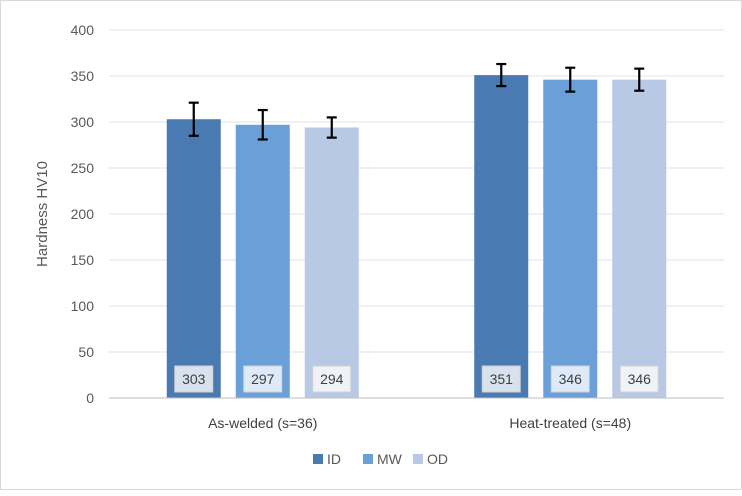 This screenshot has width=742, height=496. Describe the element at coordinates (83, 306) in the screenshot. I see `y-tick-label: 100` at that location.